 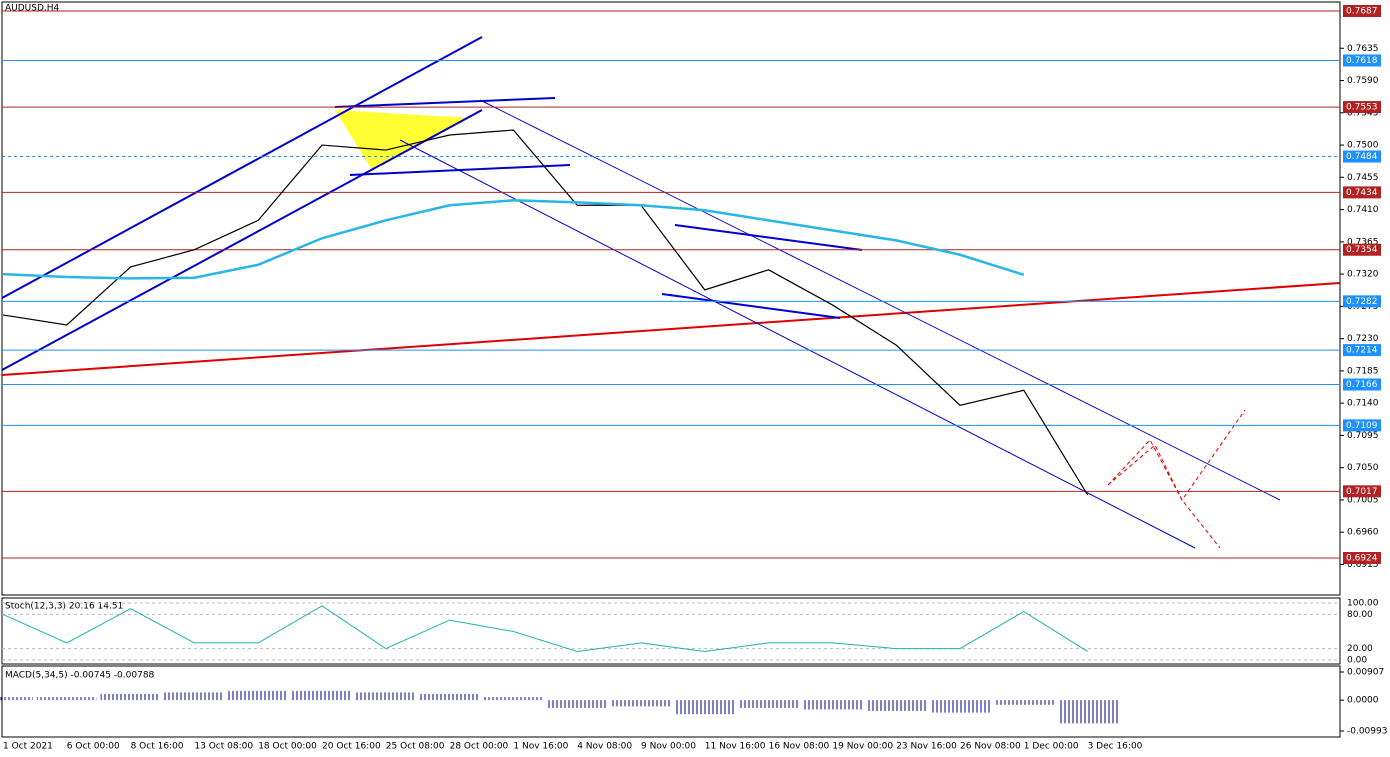 I want to click on macd-title: MACD(5,34,5) -0.00745 -0.00788, so click(x=80, y=676).